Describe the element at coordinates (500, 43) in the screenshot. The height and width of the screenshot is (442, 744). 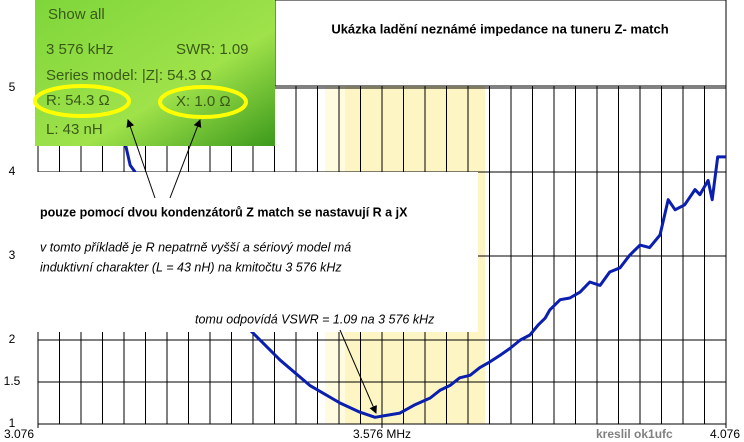
I see `title-box` at that location.